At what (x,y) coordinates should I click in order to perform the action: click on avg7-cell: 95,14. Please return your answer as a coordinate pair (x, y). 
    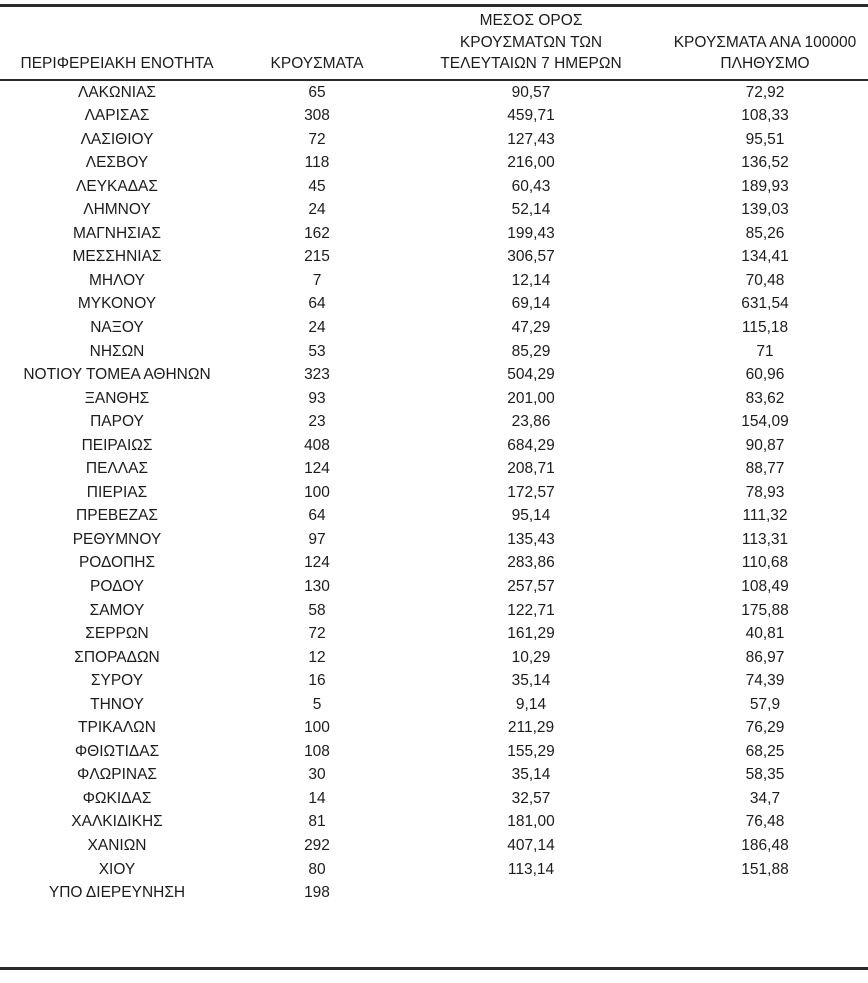
    Looking at the image, I should click on (531, 516).